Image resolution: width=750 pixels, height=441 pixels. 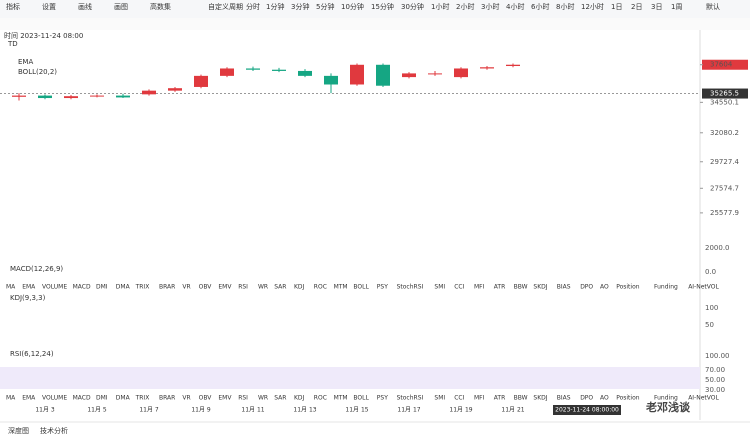 I want to click on y-tick-label: 29727.4, so click(x=724, y=162).